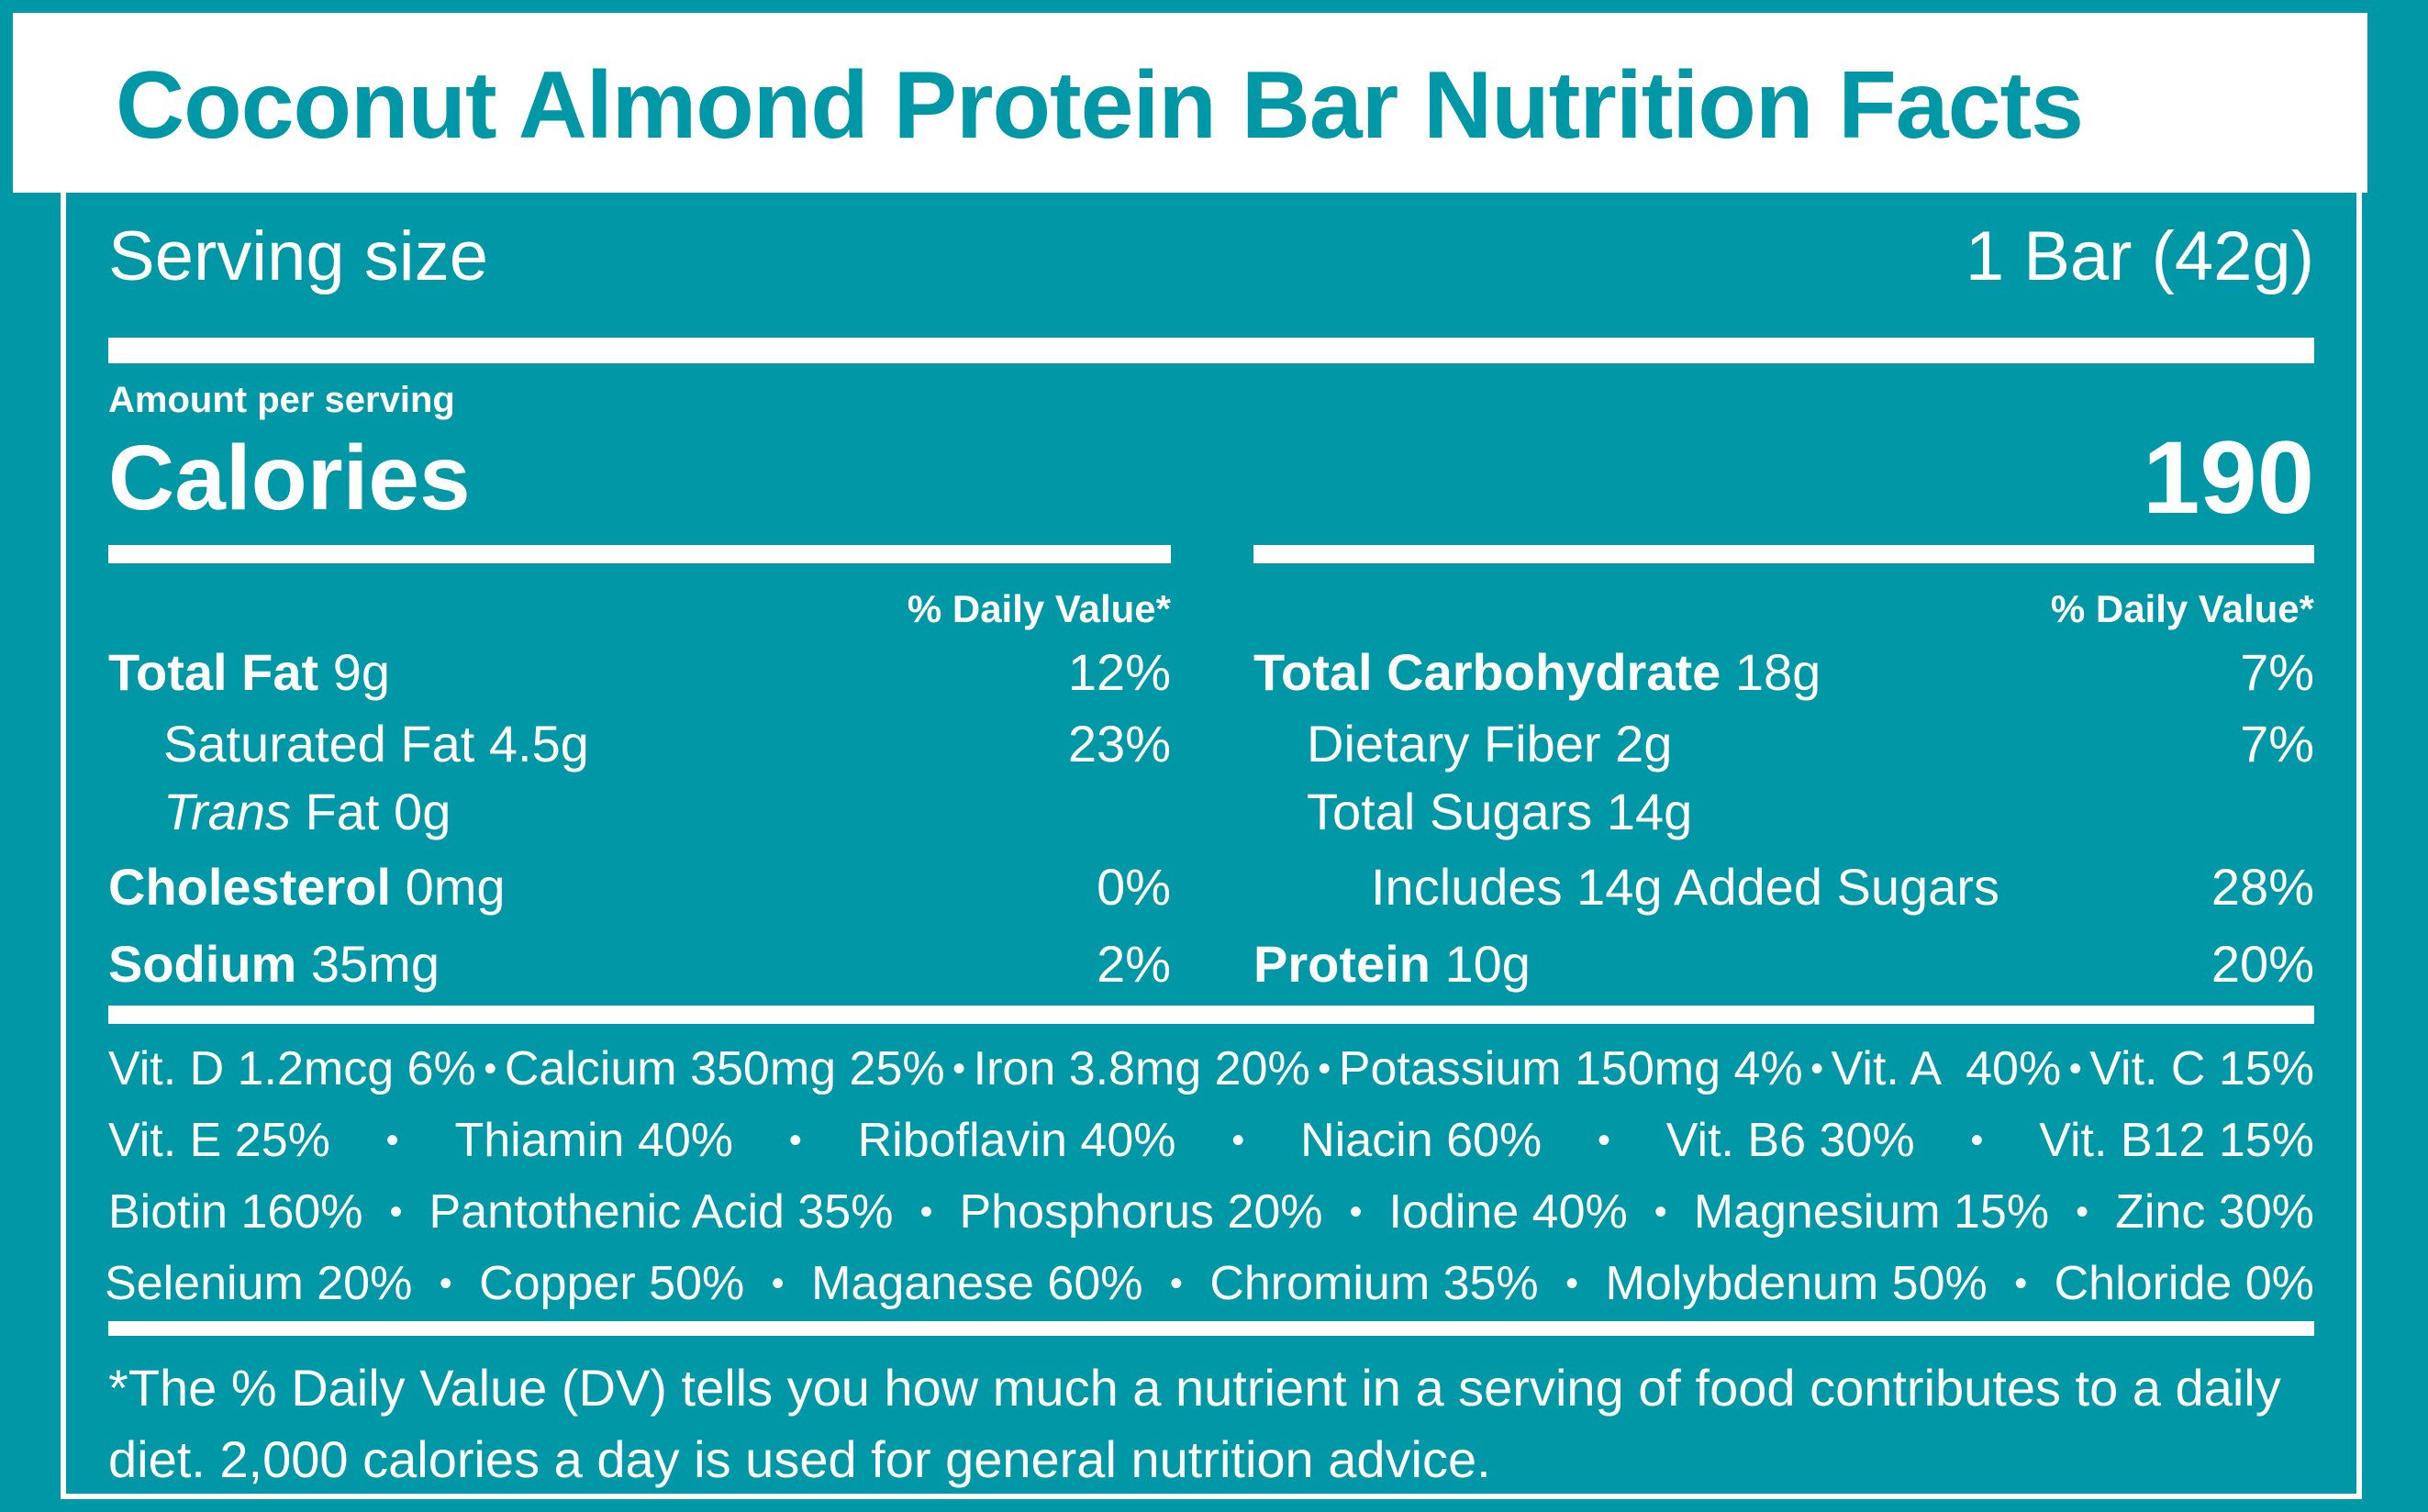 The image size is (2428, 1512). I want to click on nutrient-amount: 14g, so click(1649, 811).